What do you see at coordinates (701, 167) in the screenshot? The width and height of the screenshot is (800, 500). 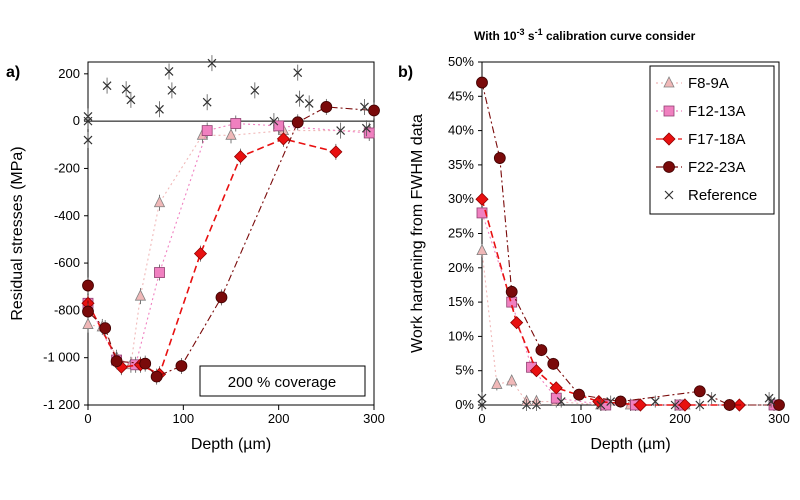 I see `legend-entry: F22-23A` at bounding box center [701, 167].